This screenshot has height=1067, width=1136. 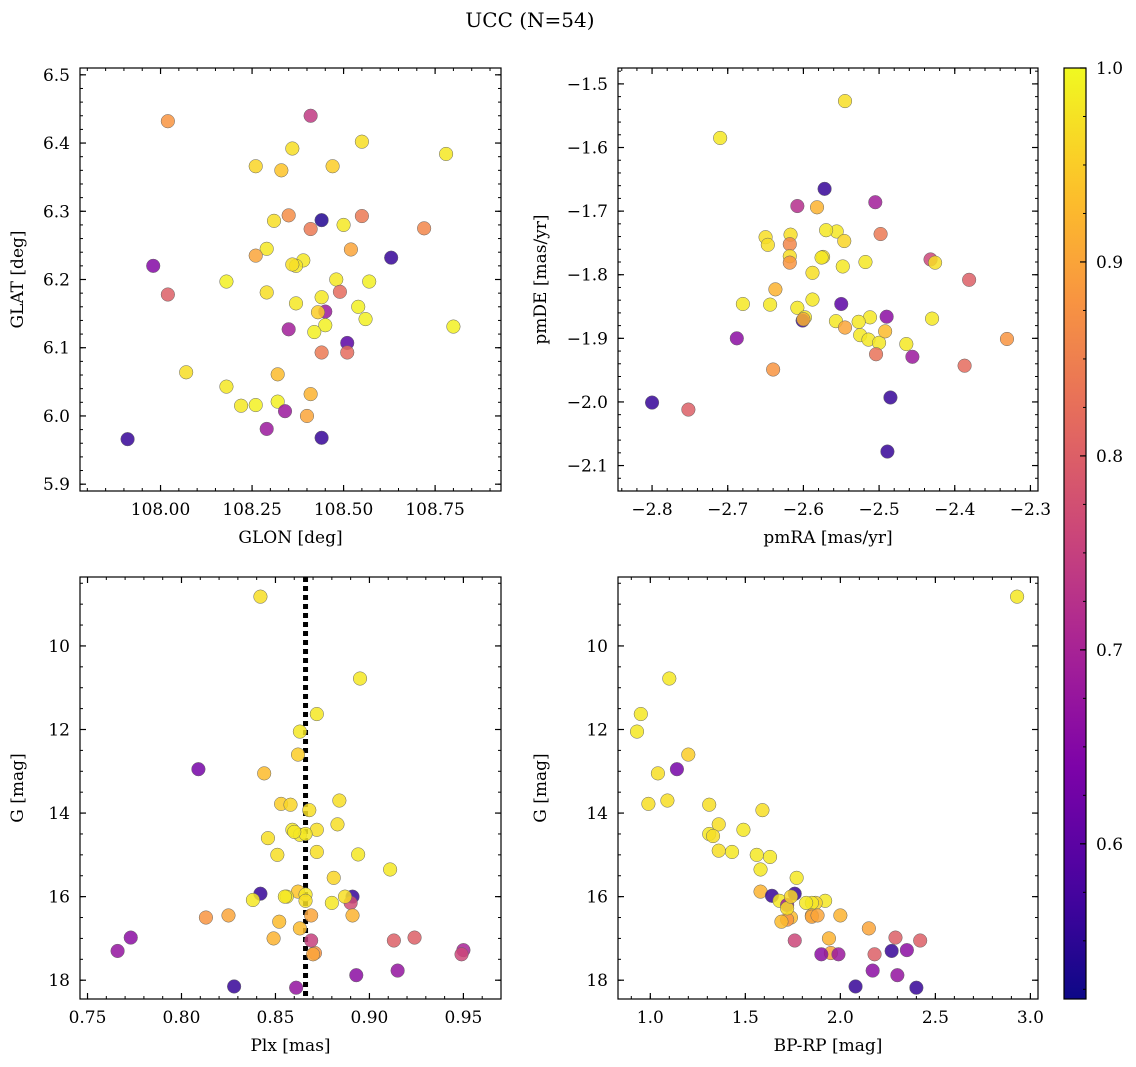 What do you see at coordinates (59, 898) in the screenshot?
I see `y-tick-label: 16` at bounding box center [59, 898].